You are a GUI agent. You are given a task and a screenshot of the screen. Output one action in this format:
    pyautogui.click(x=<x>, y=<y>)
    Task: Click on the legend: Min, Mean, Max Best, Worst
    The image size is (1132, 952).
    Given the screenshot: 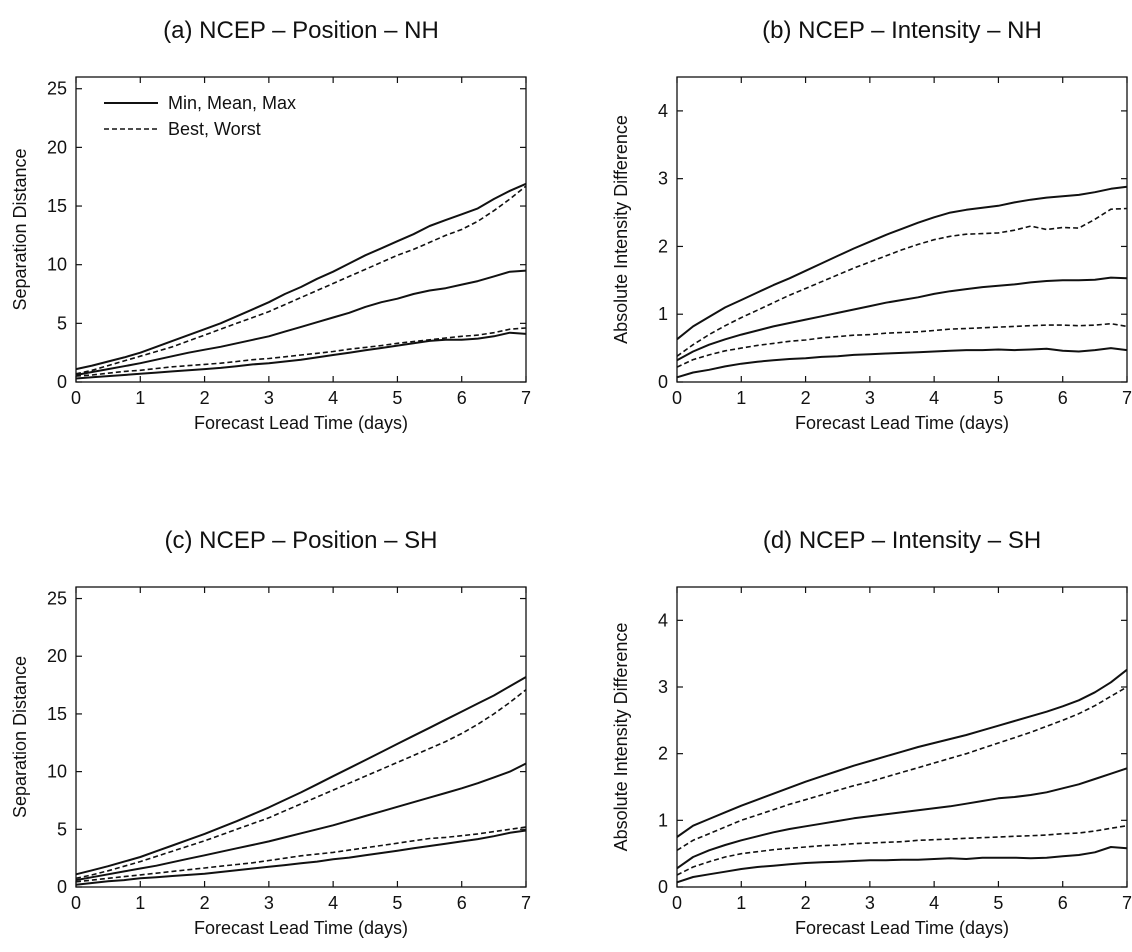 What is the action you would take?
    pyautogui.click(x=200, y=116)
    